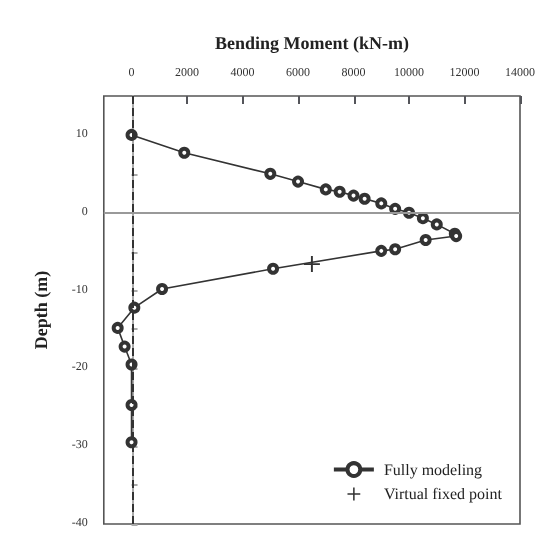  What do you see at coordinates (433, 469) in the screenshot?
I see `legend-label: Fully modeling` at bounding box center [433, 469].